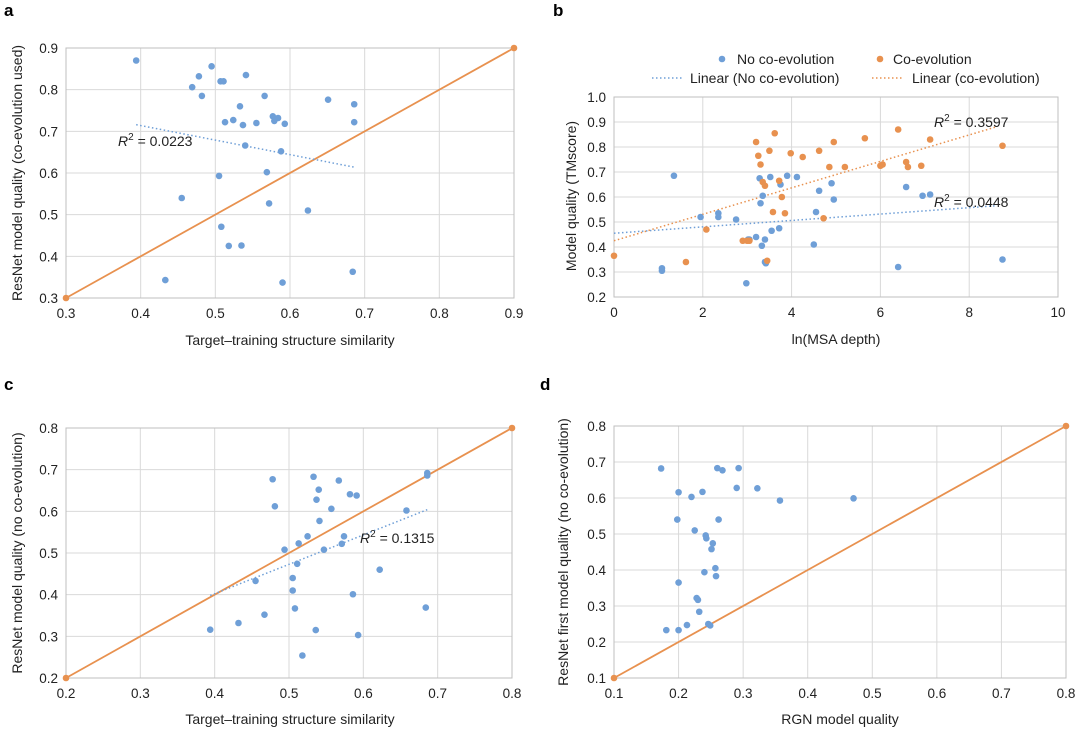 The height and width of the screenshot is (735, 1080). Describe the element at coordinates (17, 173) in the screenshot. I see `panel-a-y-axis-title: ResNet model quality (co-evolution used)` at that location.